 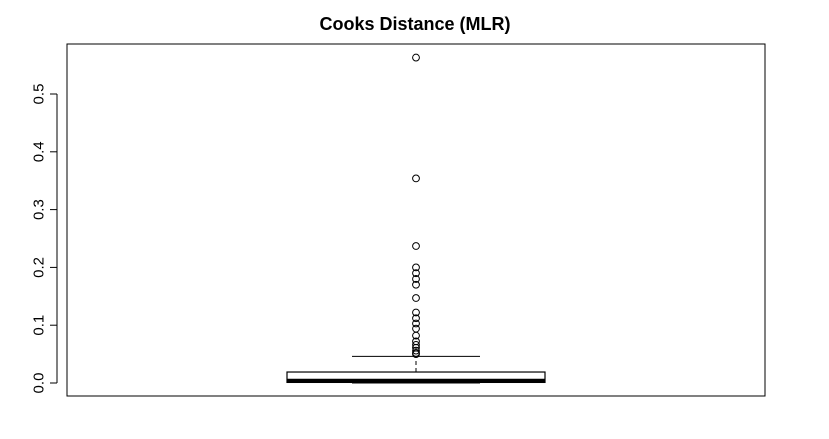 What do you see at coordinates (416, 369) in the screenshot?
I see `boxplot-box-group` at bounding box center [416, 369].